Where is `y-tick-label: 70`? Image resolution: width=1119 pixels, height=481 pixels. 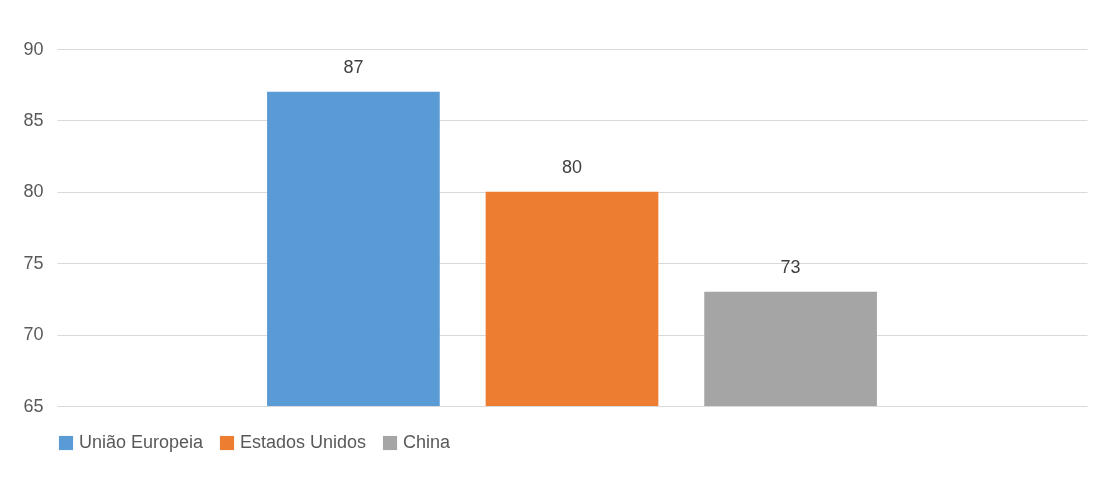 y-tick-label: 70 is located at coordinates (33, 334).